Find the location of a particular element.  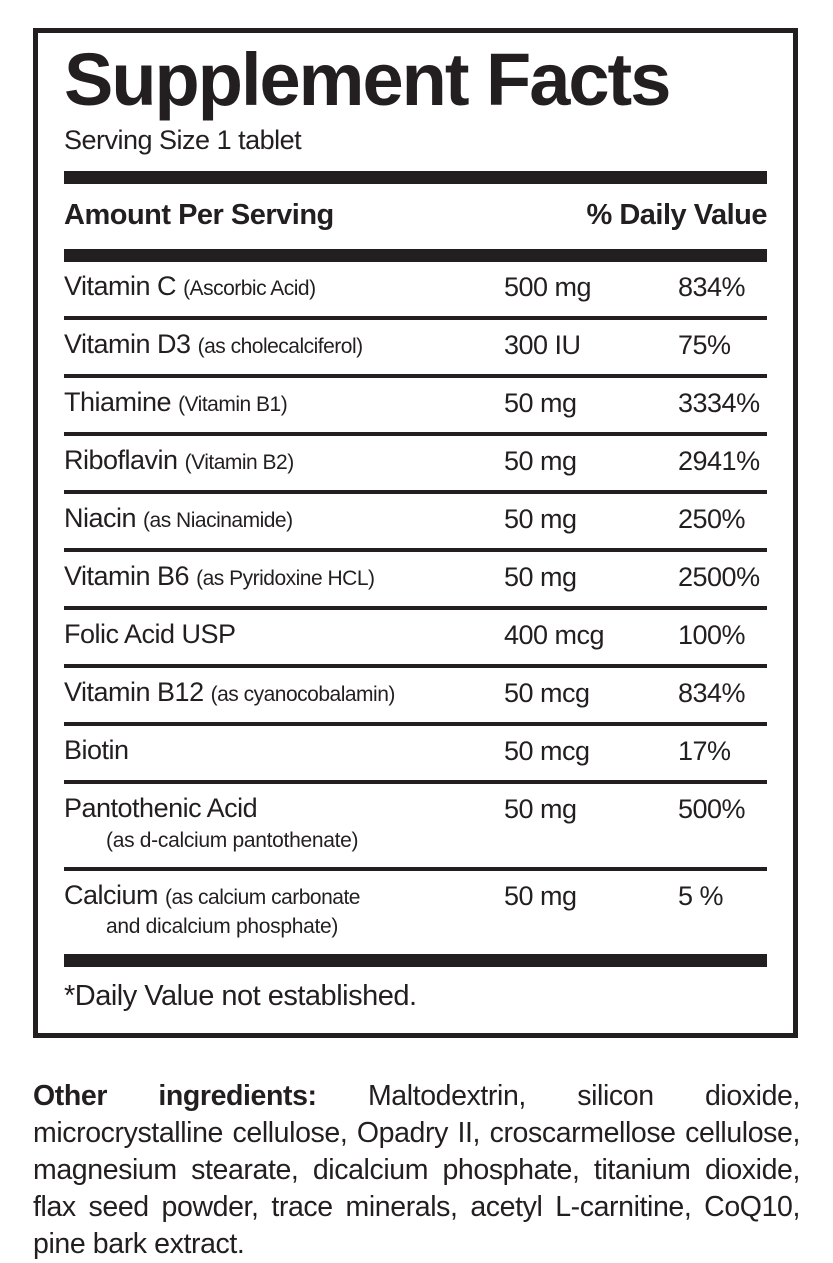

nutrient-amount: 400 mcg is located at coordinates (554, 635).